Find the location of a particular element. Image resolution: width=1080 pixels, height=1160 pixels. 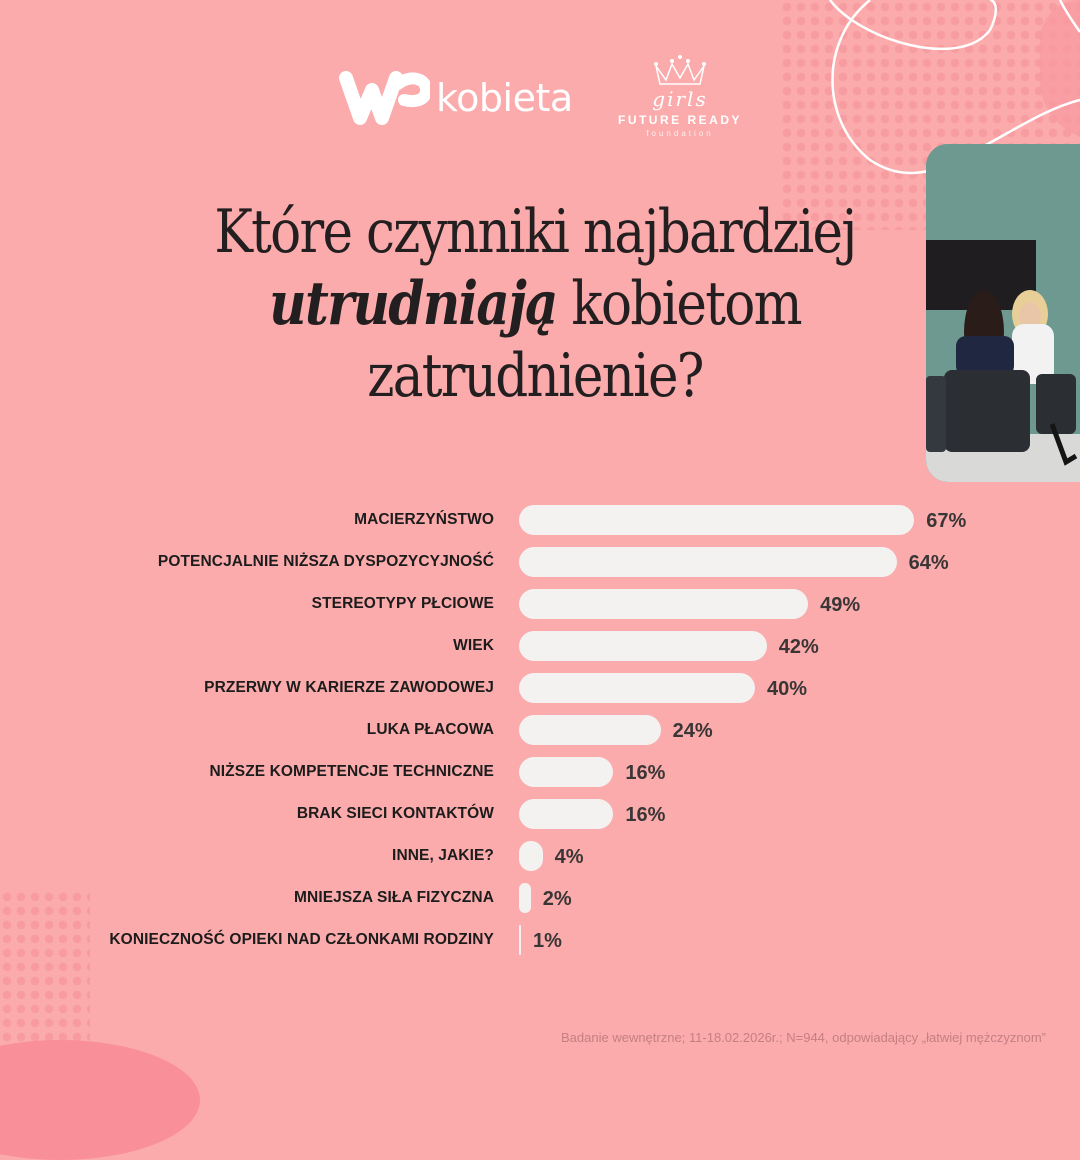

chart-row: POTENCJALNIE NIŻSZA DYSPOZYCYJNOŚĆ 64% is located at coordinates (540, 562).